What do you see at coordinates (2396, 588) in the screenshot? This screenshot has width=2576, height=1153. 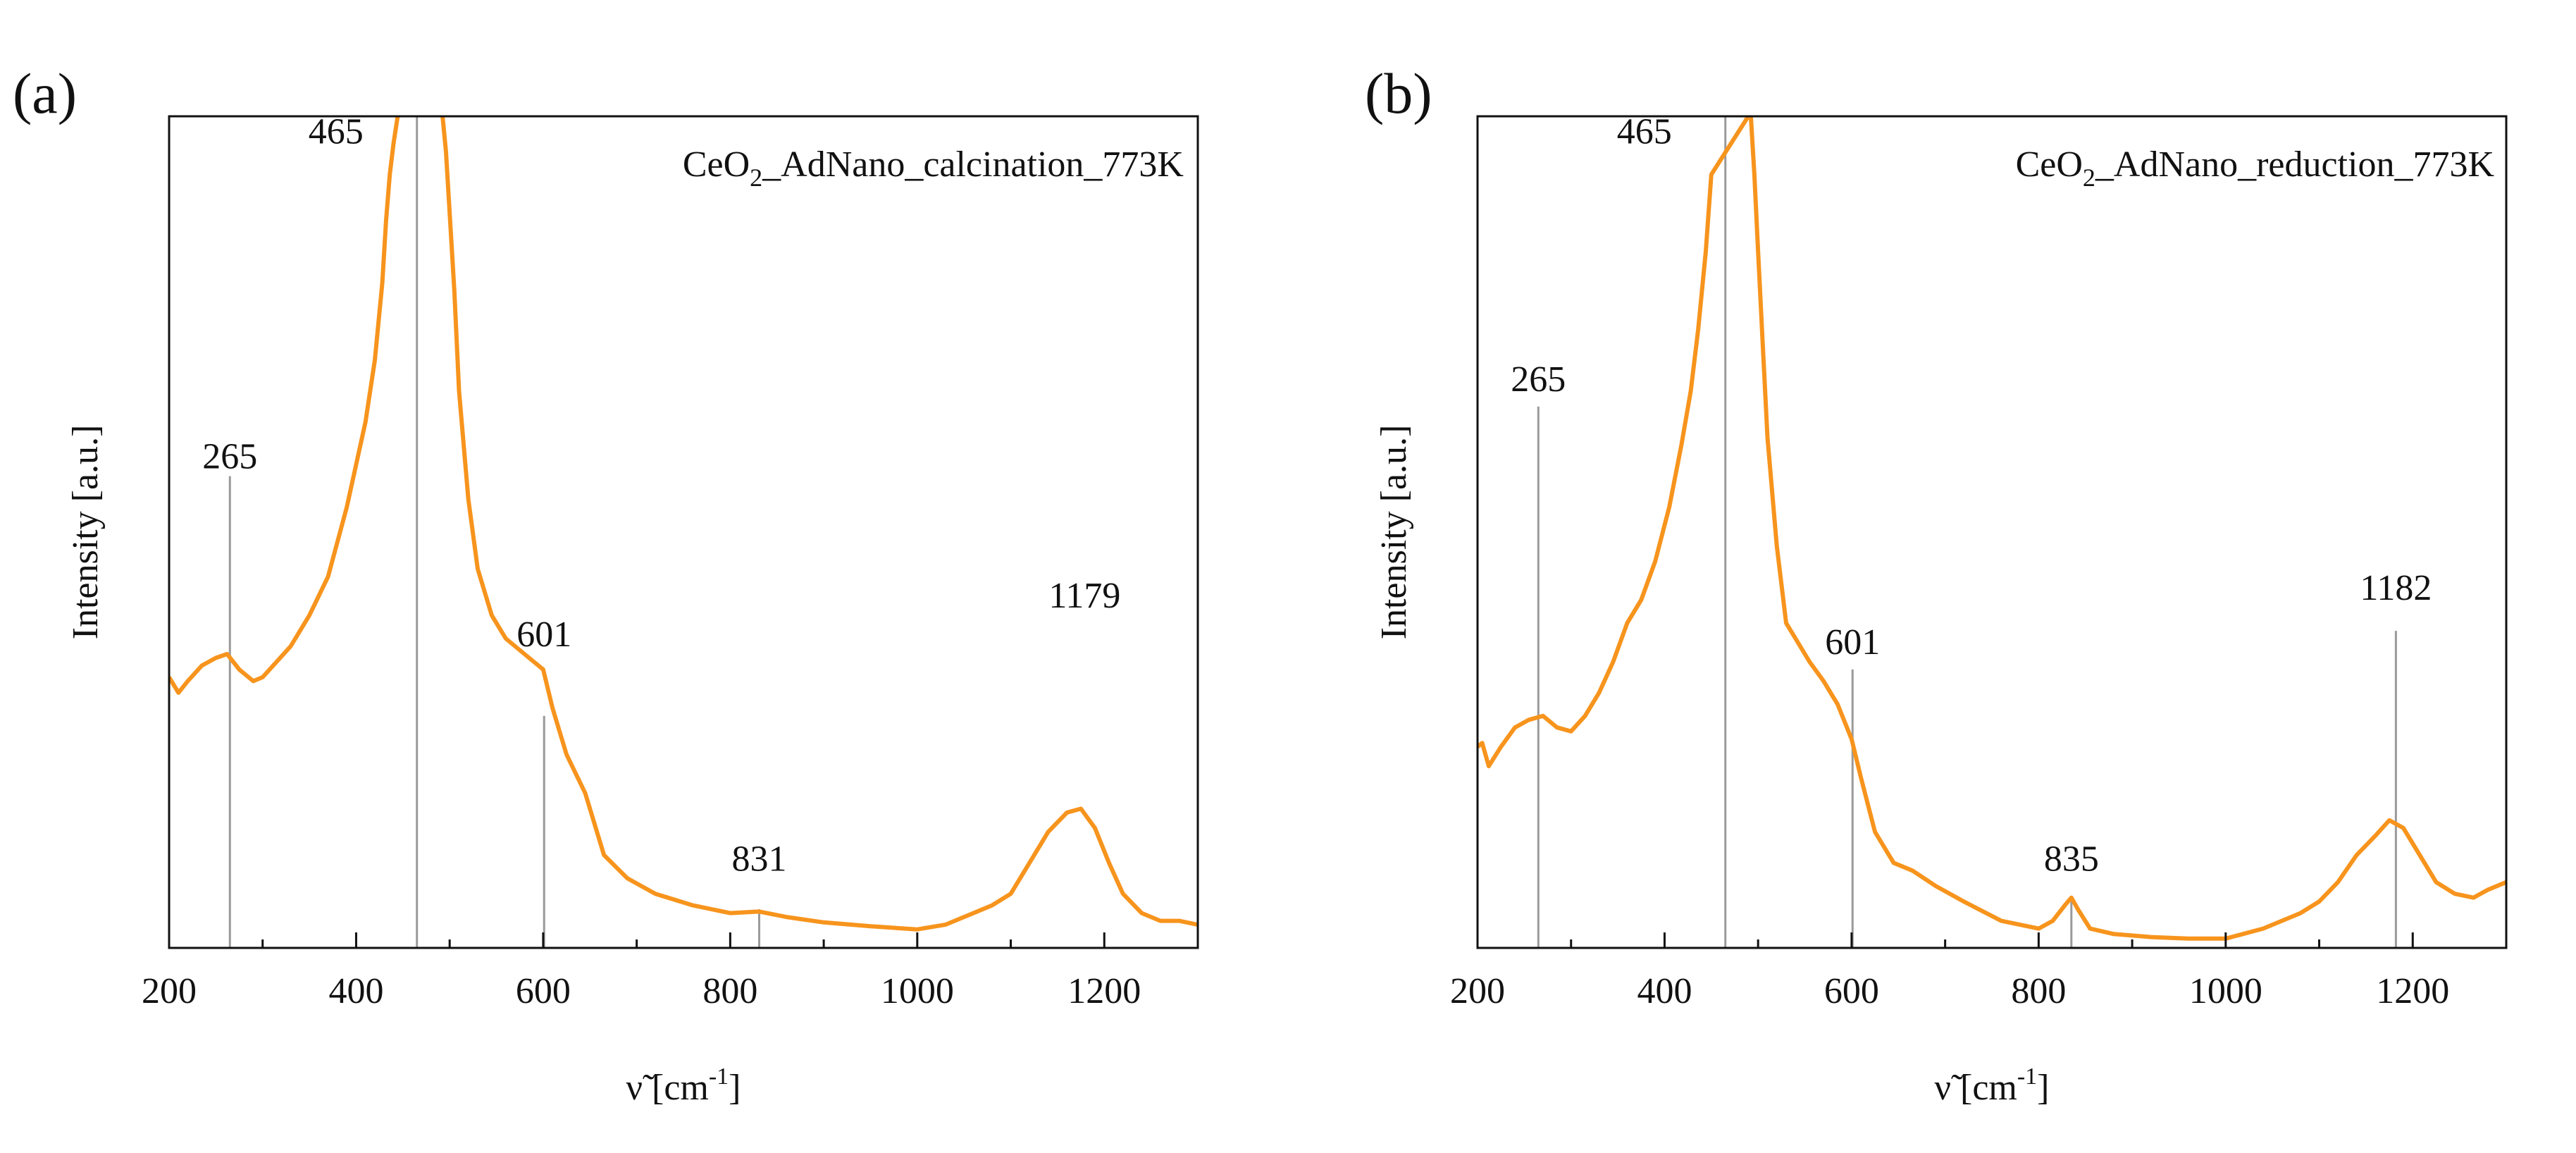 I see `peak-label-1182: 1182` at bounding box center [2396, 588].